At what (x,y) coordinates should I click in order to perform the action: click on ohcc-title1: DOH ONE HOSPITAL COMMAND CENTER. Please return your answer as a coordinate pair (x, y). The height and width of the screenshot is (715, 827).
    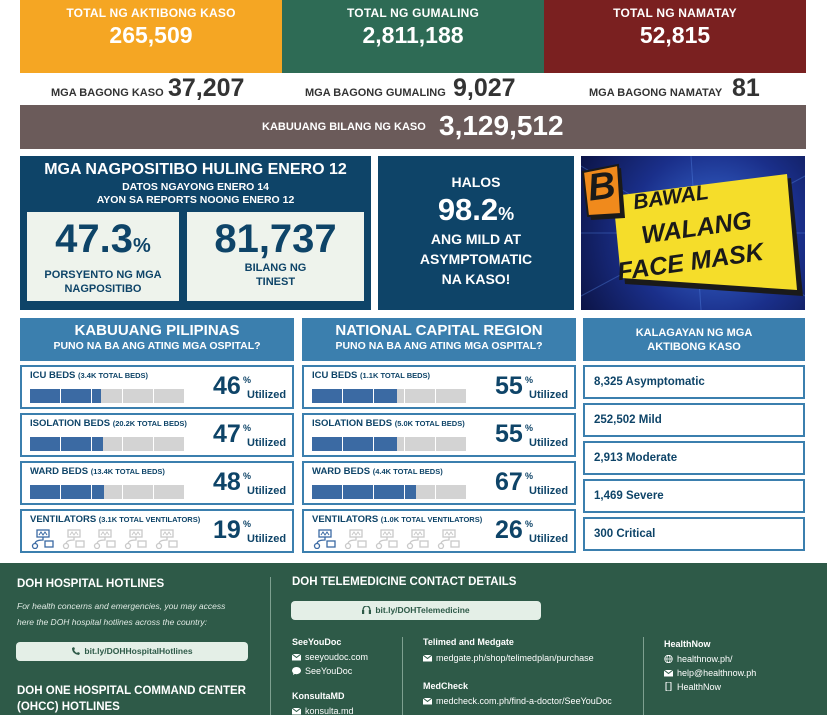
    Looking at the image, I should click on (131, 691).